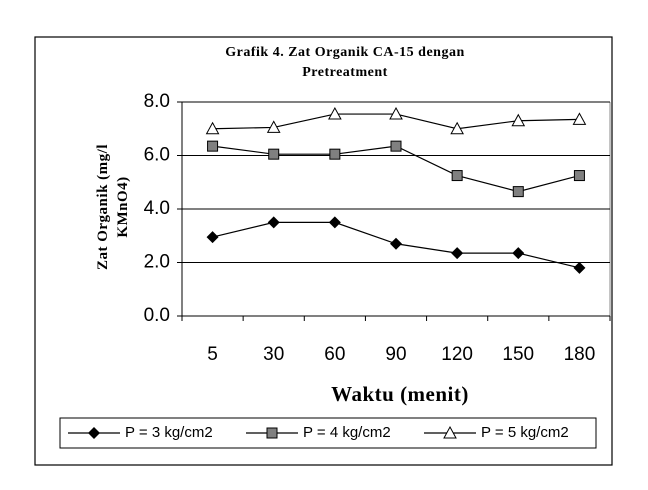 The width and height of the screenshot is (648, 490). What do you see at coordinates (400, 394) in the screenshot?
I see `x-axis-title: Waktu (menit)` at bounding box center [400, 394].